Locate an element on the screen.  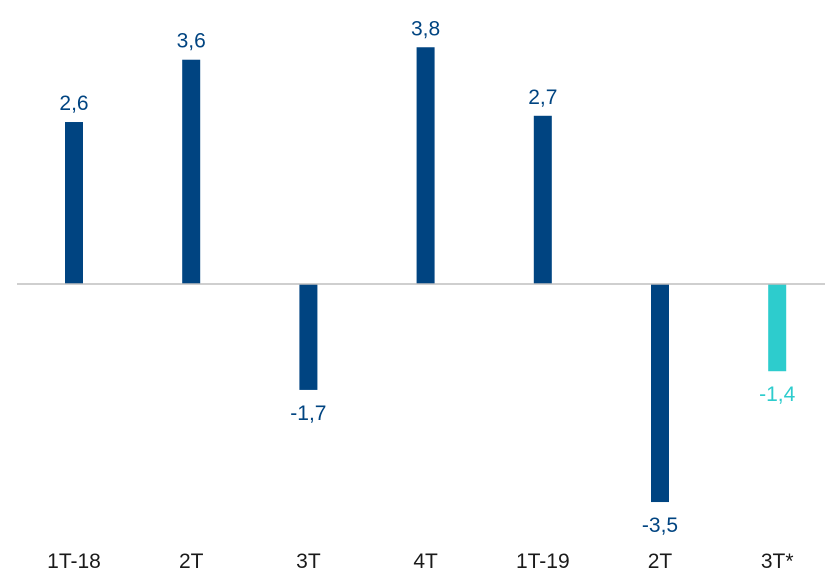
x-tick-label-1: 2T is located at coordinates (191, 561).